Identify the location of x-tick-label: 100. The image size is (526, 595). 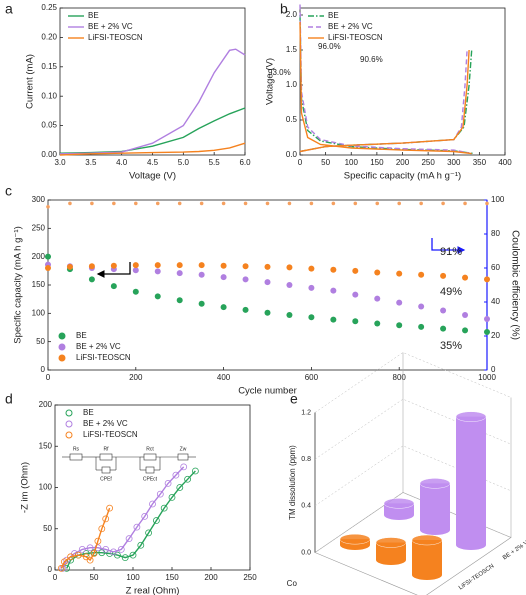
(352, 162).